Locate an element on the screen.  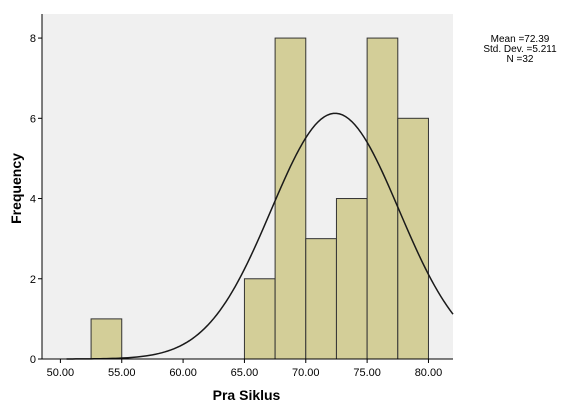
x-tick-label: 75.00 is located at coordinates (367, 373).